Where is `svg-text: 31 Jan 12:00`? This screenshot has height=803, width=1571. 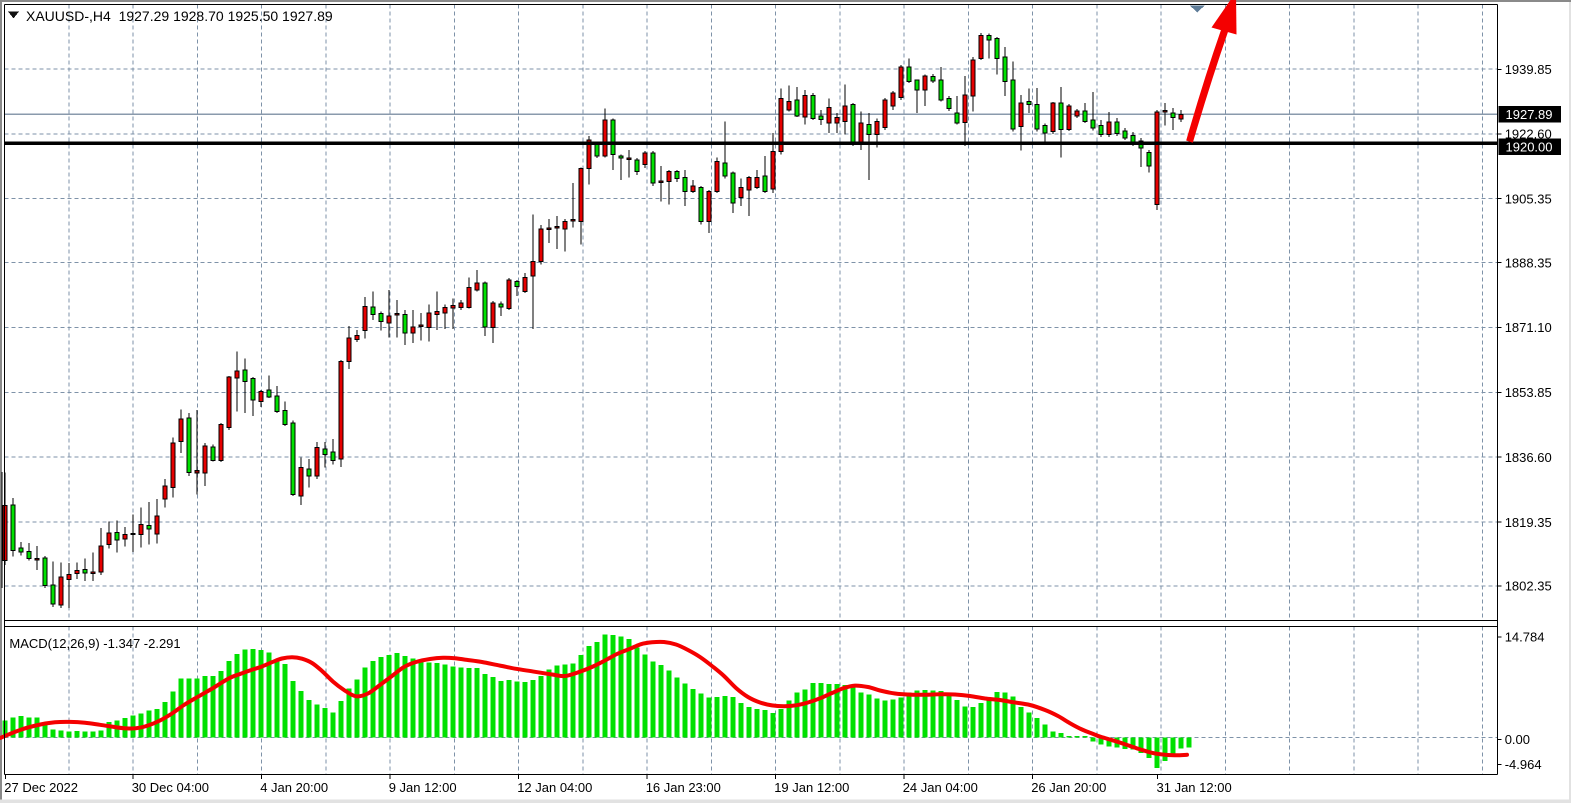
svg-text: 31 Jan 12:00 is located at coordinates (1194, 787).